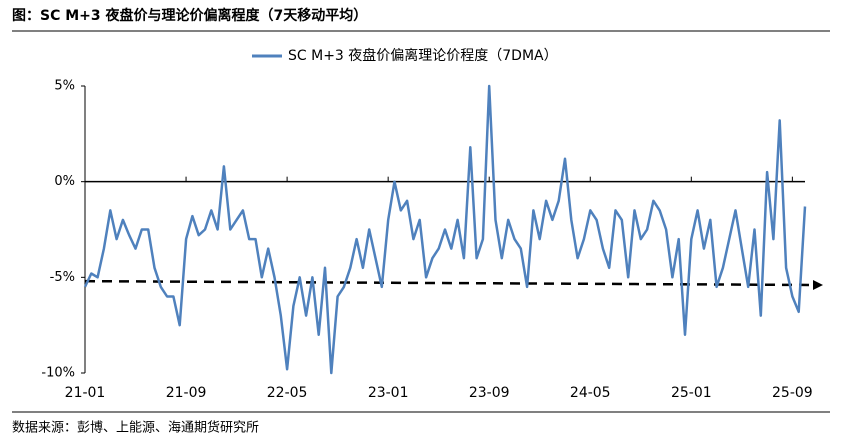 The height and width of the screenshot is (443, 841). I want to click on x-tick-label: 21-09, so click(186, 393).